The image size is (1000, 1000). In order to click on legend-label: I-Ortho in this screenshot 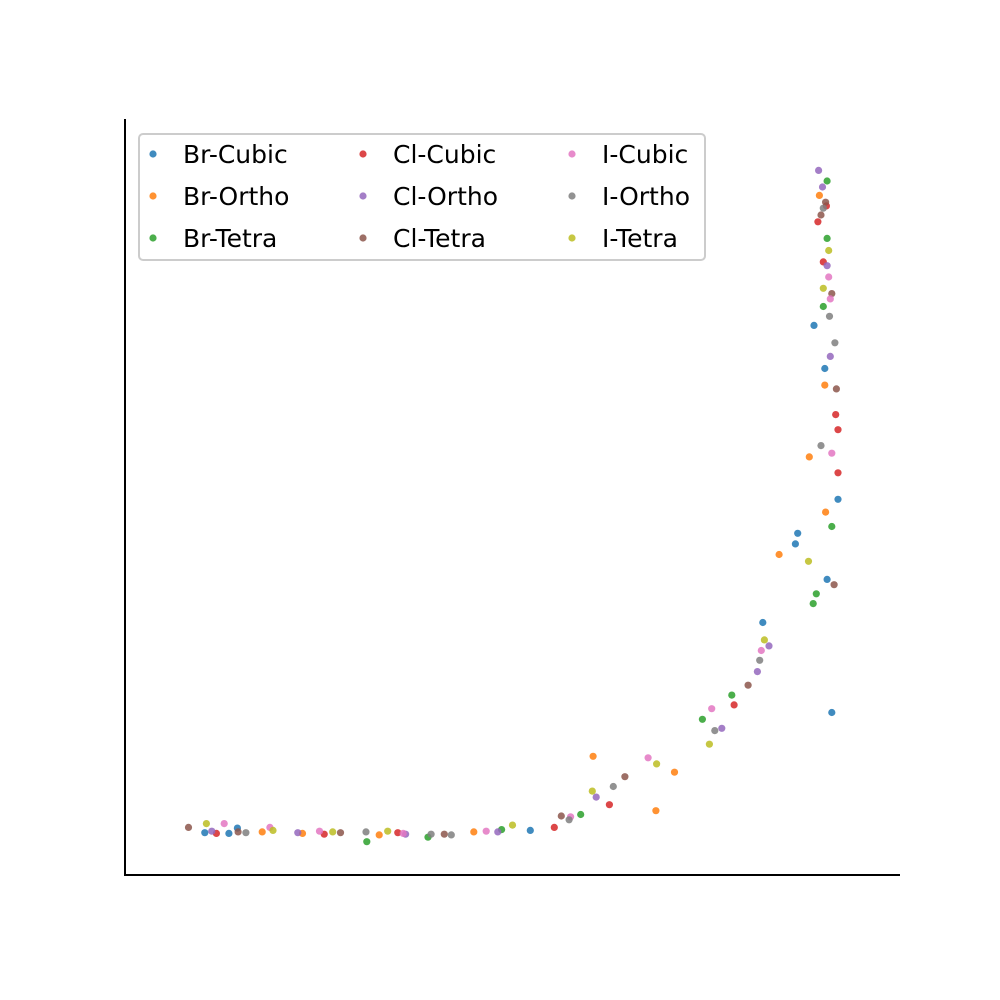, I will do `click(646, 196)`.